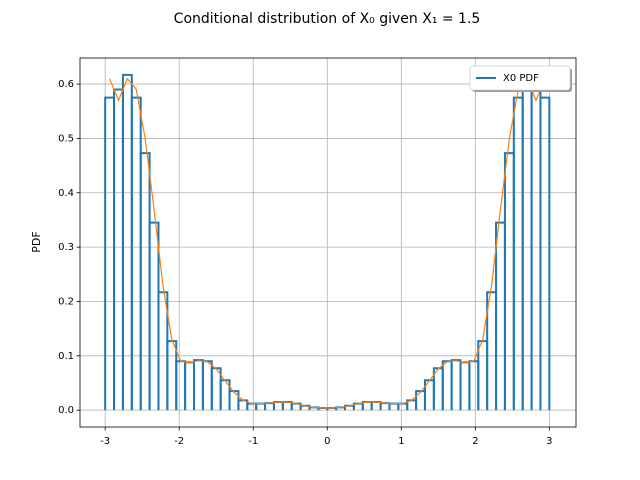 The width and height of the screenshot is (640, 480). I want to click on legend-label: X0 PDF, so click(521, 78).